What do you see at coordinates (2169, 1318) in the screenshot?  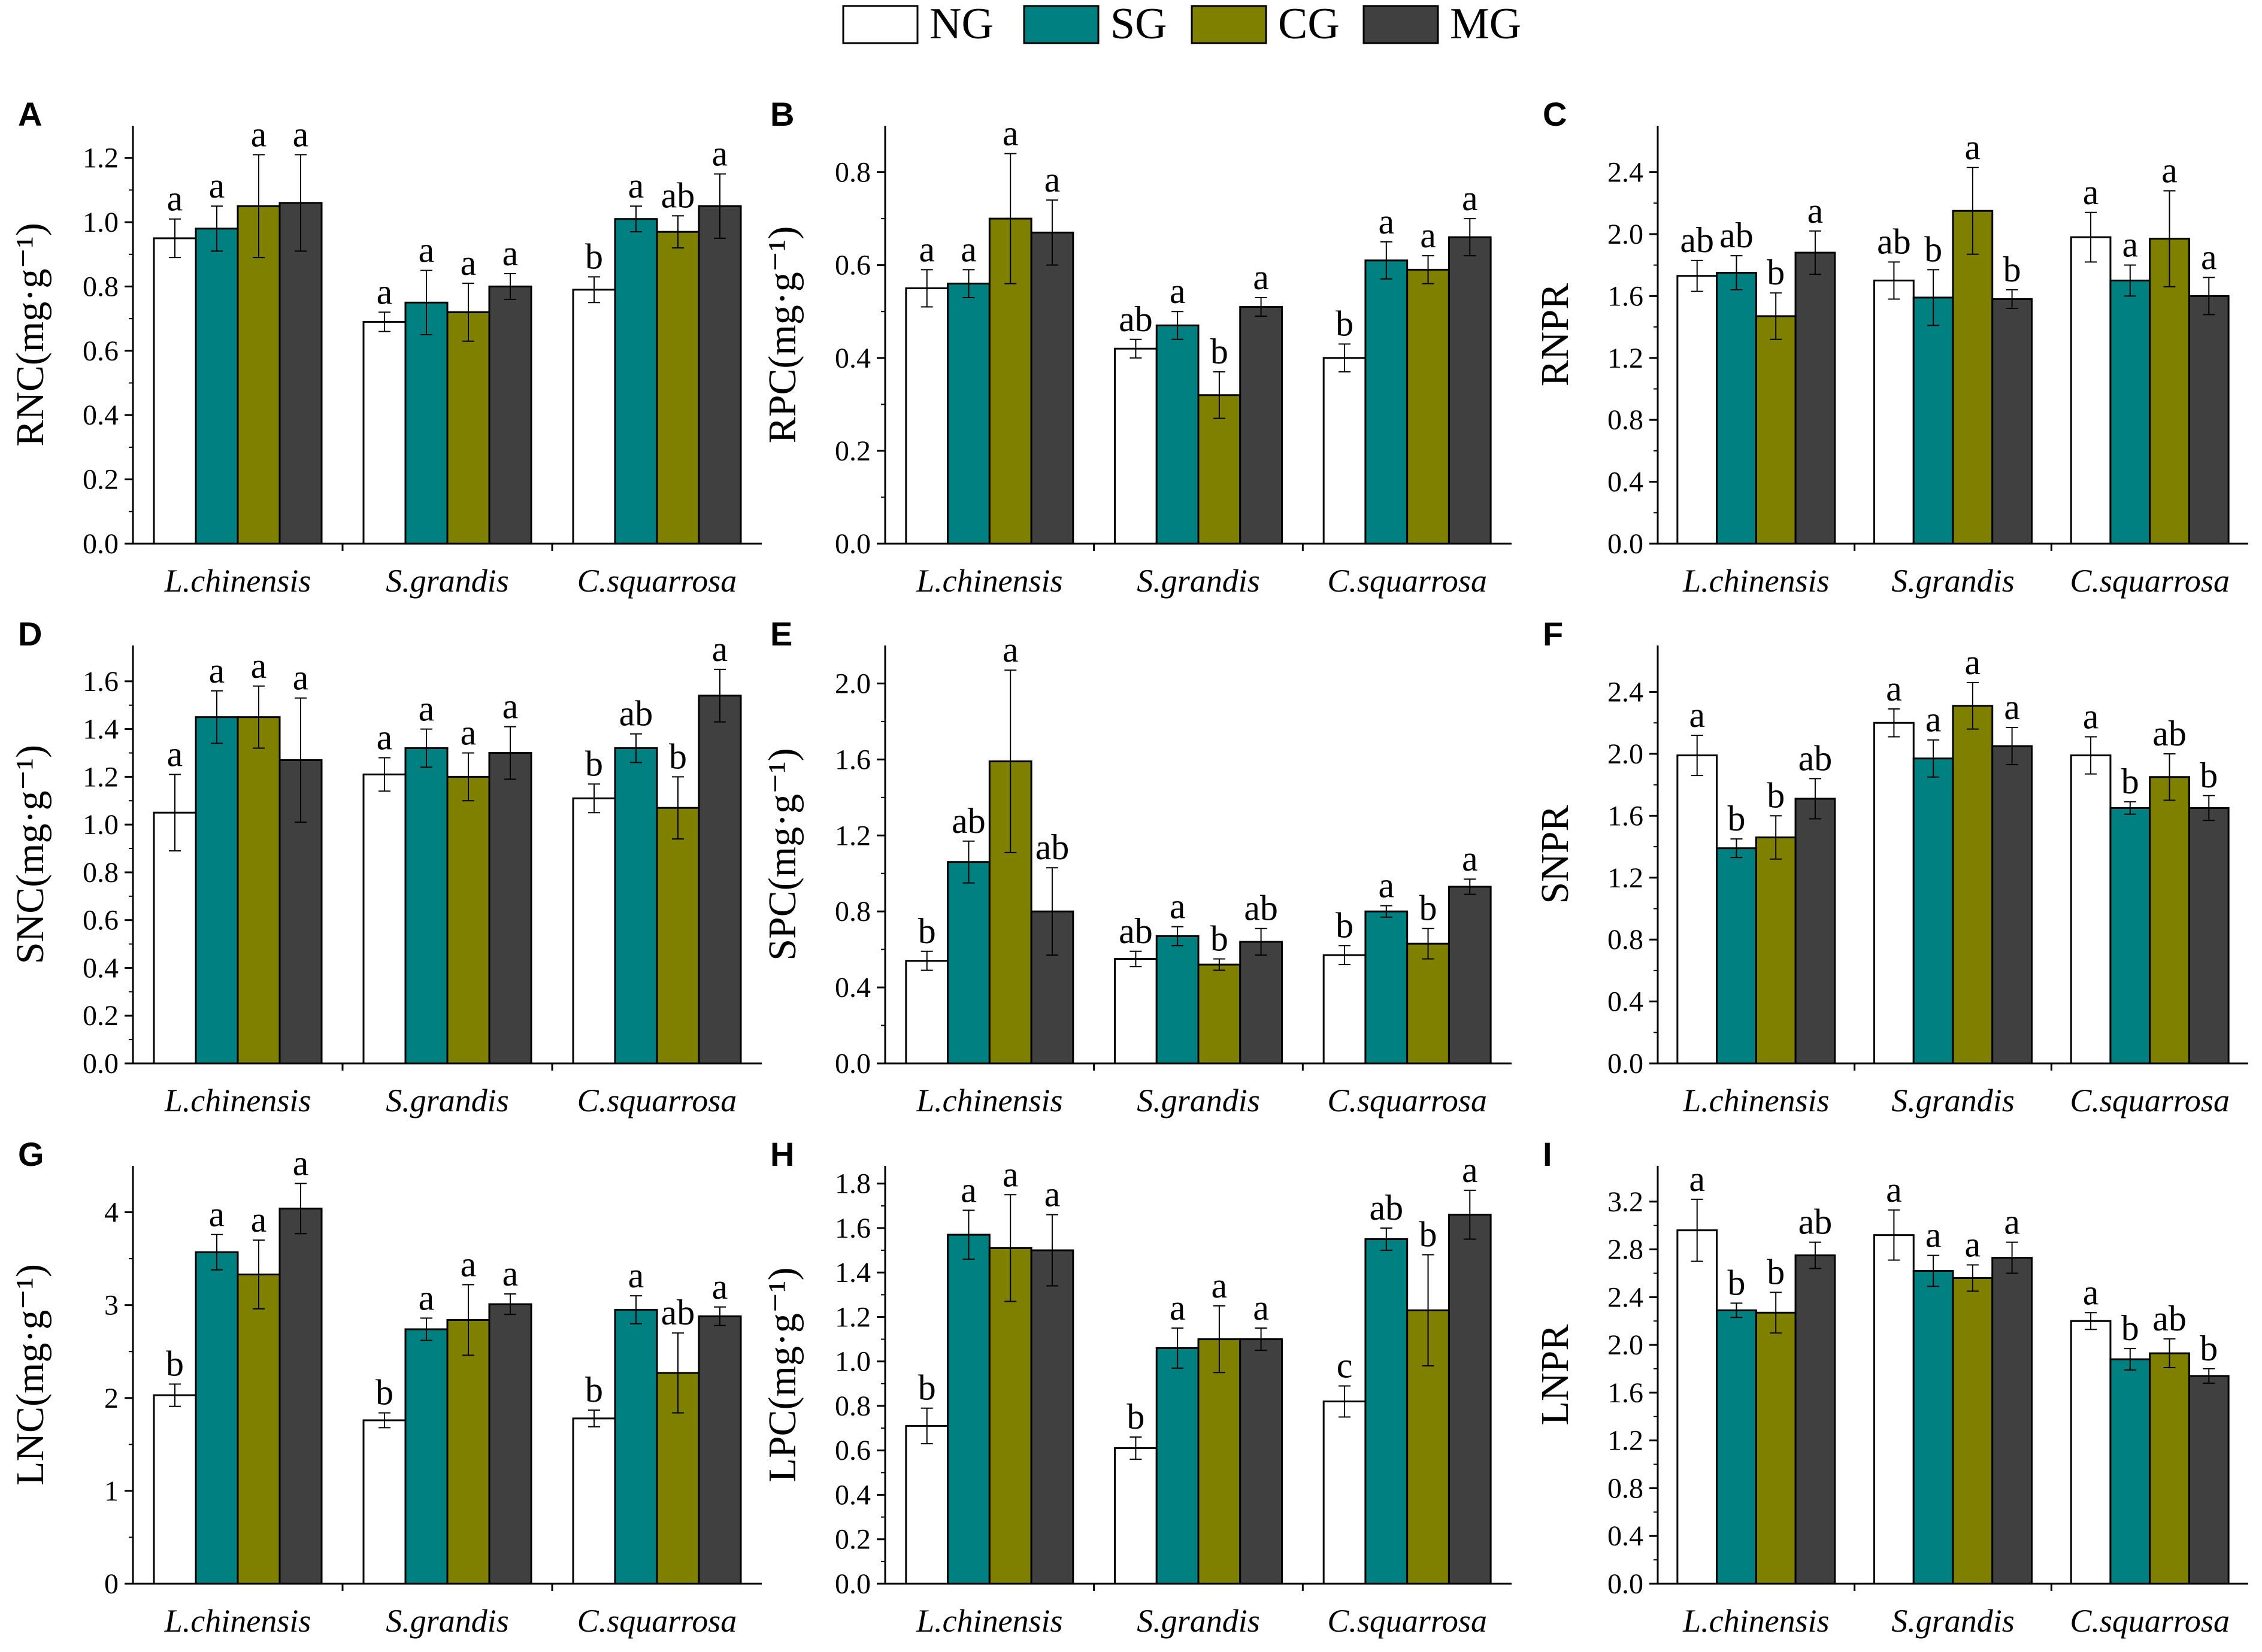 I see `significance-letter-i-cg: ab` at bounding box center [2169, 1318].